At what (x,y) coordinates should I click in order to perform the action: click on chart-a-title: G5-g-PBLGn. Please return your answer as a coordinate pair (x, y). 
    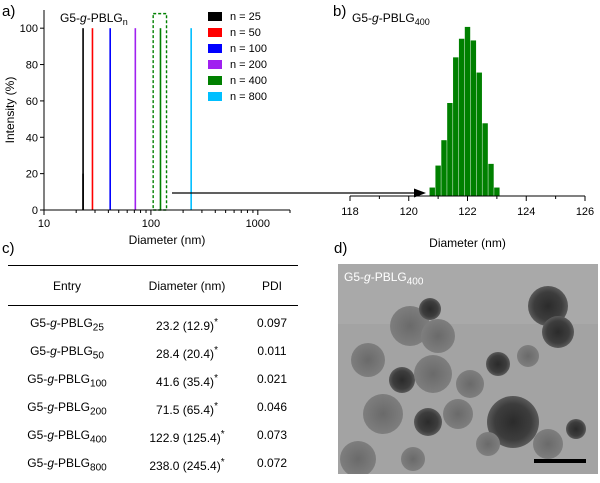
    Looking at the image, I should click on (94, 19).